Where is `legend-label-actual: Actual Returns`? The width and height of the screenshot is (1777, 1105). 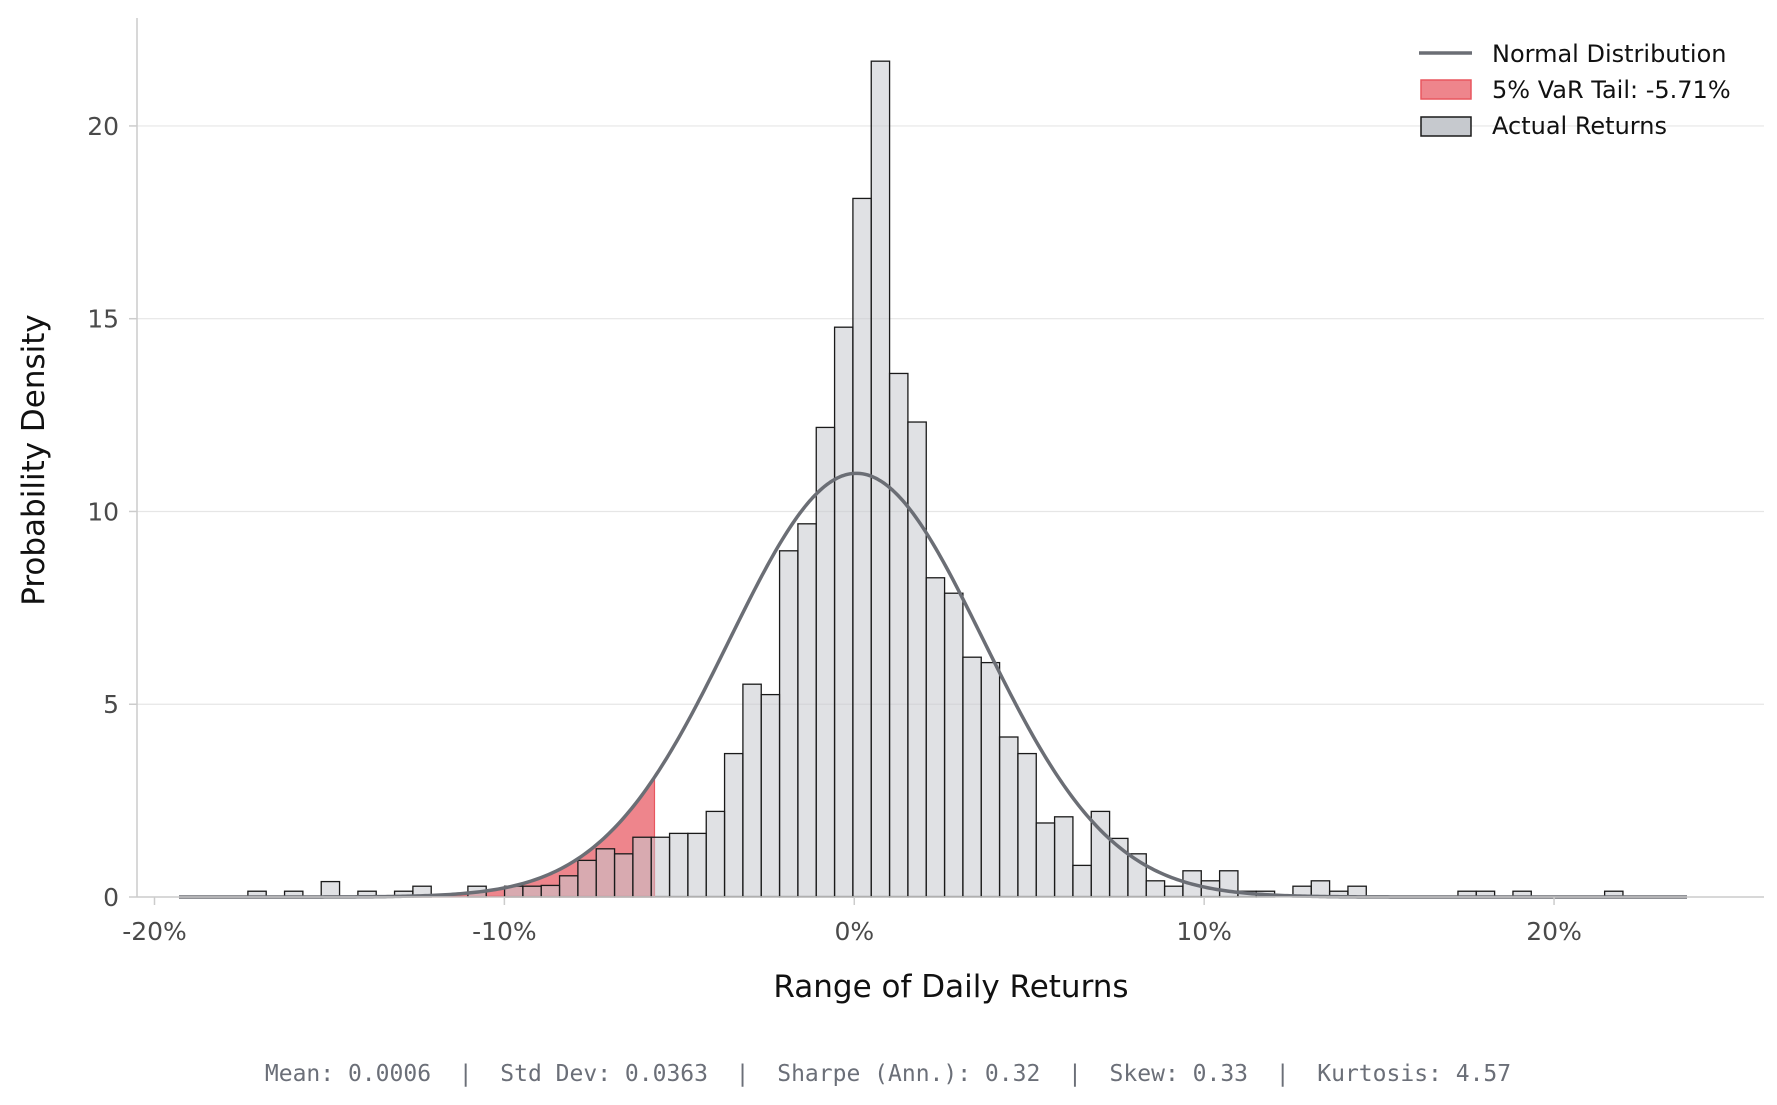
legend-label-actual: Actual Returns is located at coordinates (1579, 126).